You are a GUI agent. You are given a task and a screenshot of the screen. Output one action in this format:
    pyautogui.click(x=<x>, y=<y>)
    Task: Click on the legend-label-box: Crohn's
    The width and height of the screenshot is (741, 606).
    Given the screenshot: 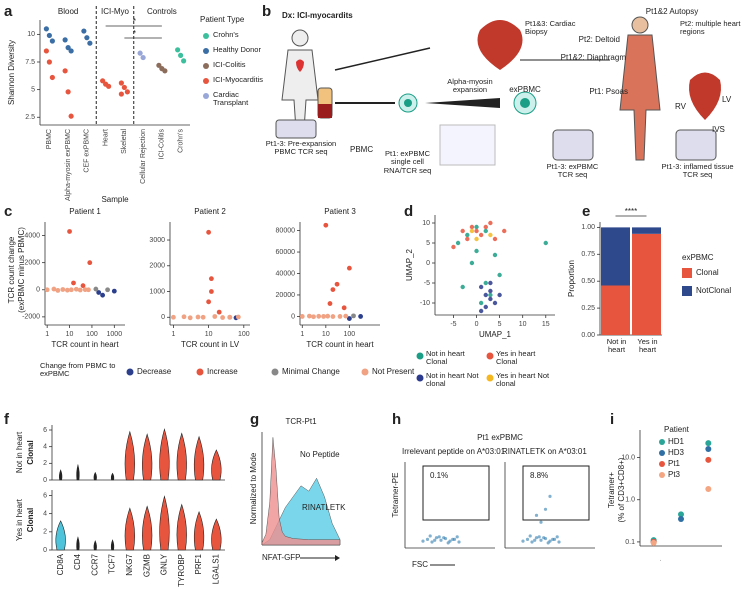 What is the action you would take?
    pyautogui.click(x=226, y=35)
    